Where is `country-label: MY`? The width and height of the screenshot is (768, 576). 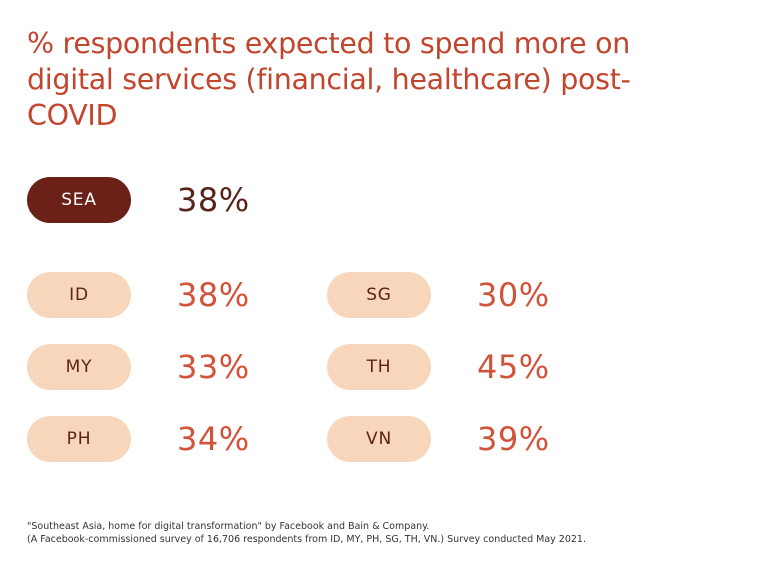 country-label: MY is located at coordinates (79, 367).